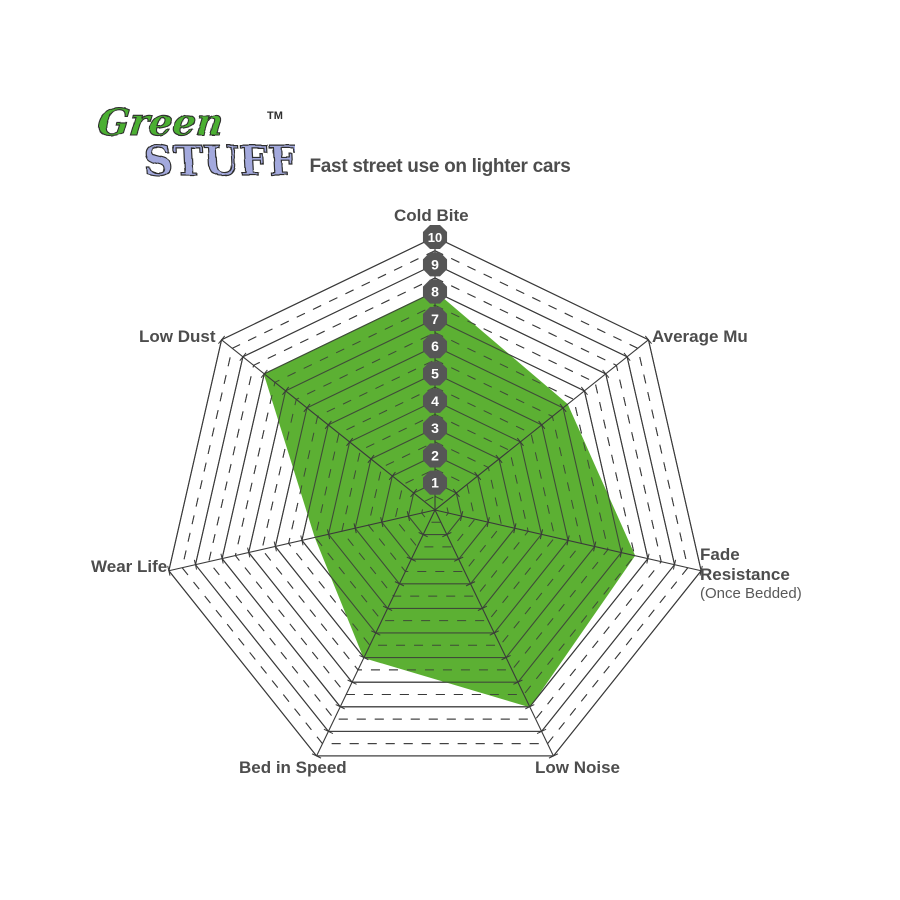  I want to click on scale-marker-label: 1, so click(435, 483).